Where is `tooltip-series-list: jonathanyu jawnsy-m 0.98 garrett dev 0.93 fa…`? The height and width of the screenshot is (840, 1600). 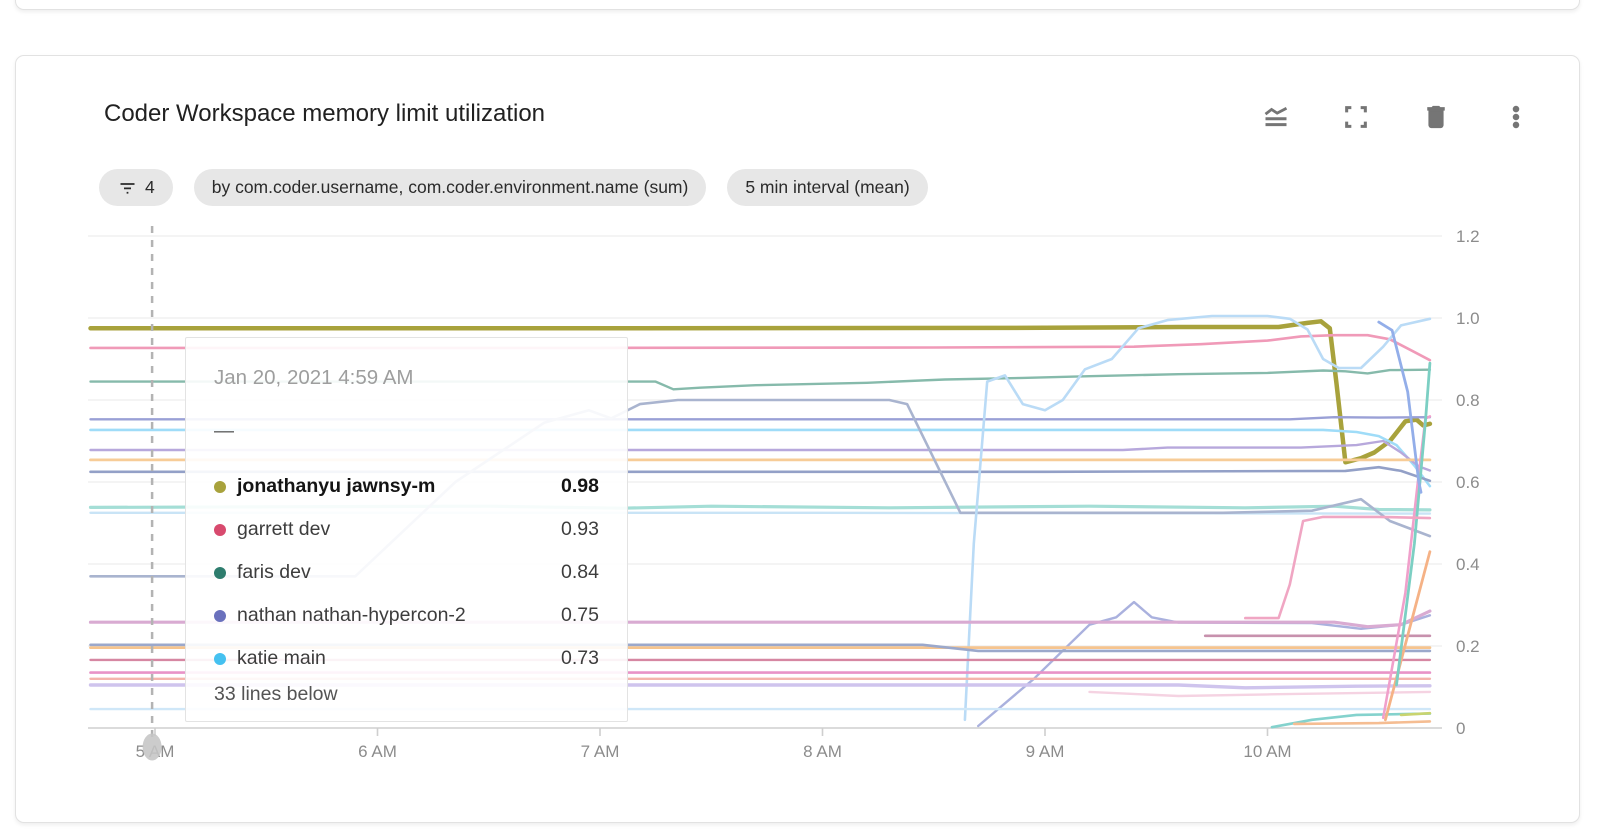
tooltip-series-list: jonathanyu jawnsy-m 0.98 garrett dev 0.93 fa… is located at coordinates (406, 572).